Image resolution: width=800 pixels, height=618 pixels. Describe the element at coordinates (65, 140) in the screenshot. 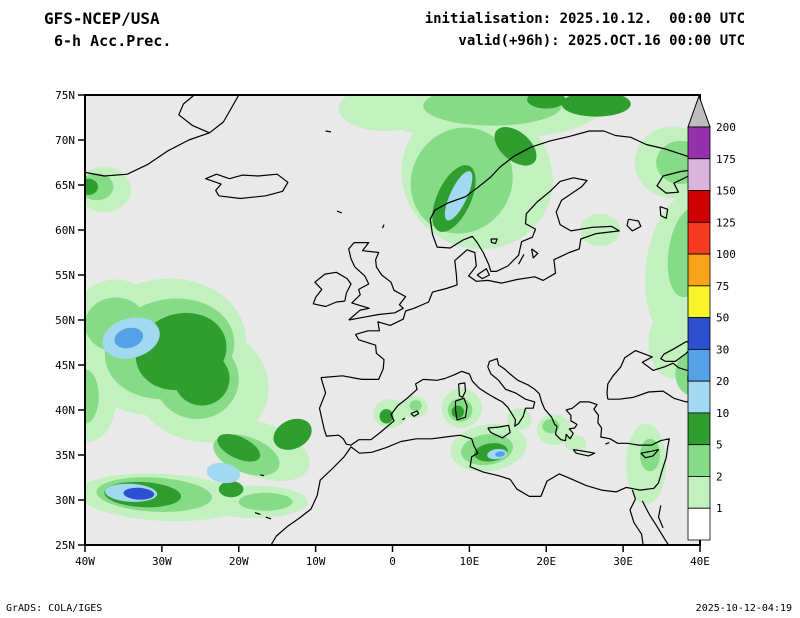

I see `lat-tick-label: 70N` at that location.